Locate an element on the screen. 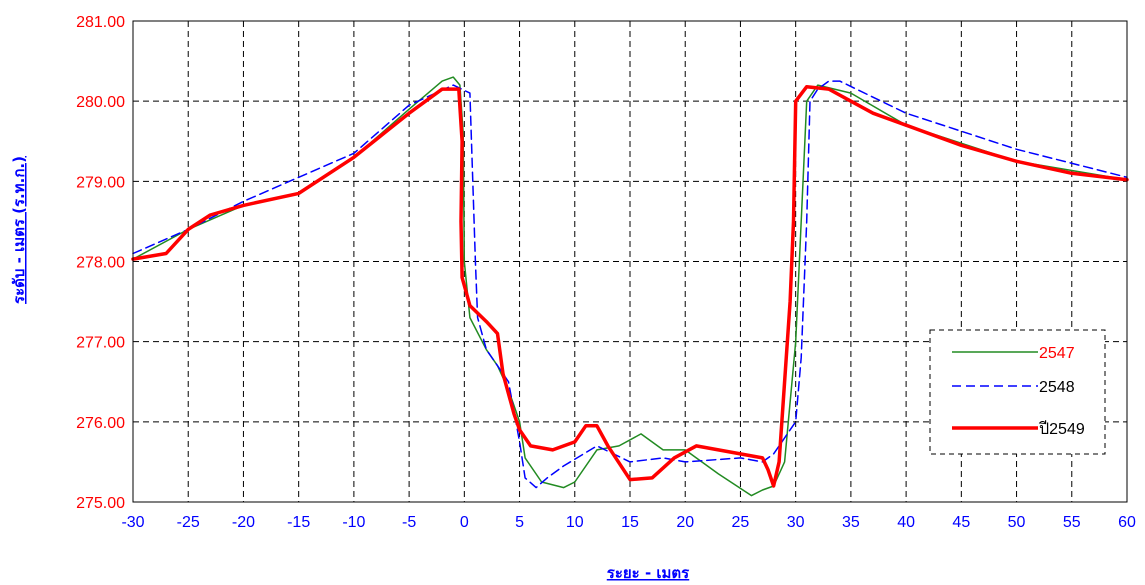 Image resolution: width=1145 pixels, height=585 pixels. legend: 2547 2548 ปี2549 is located at coordinates (1017, 392).